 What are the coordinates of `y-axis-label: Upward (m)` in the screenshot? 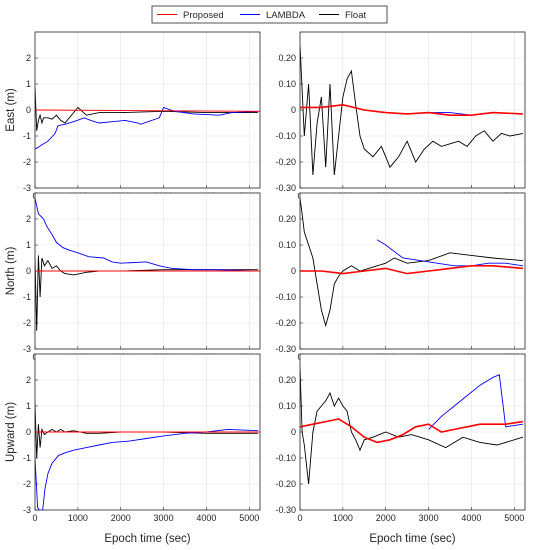 It's located at (11, 432).